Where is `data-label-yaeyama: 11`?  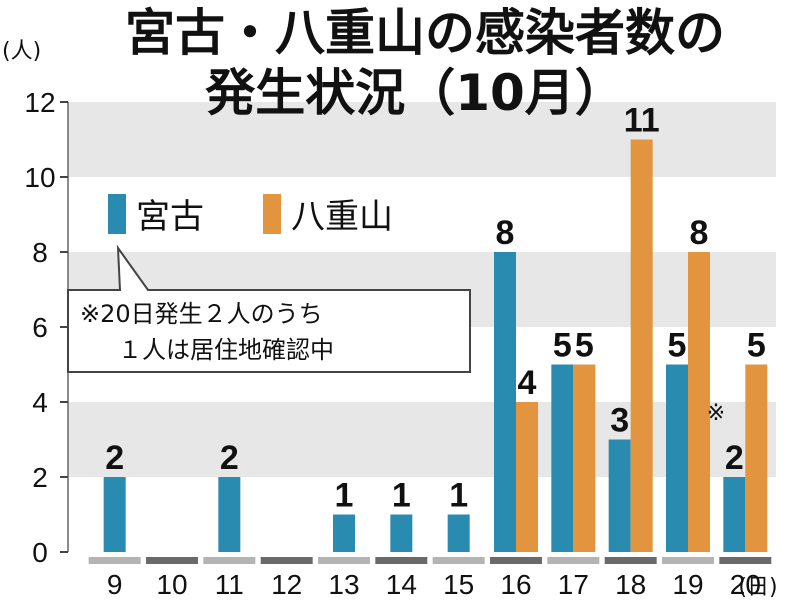
data-label-yaeyama: 11 is located at coordinates (642, 121).